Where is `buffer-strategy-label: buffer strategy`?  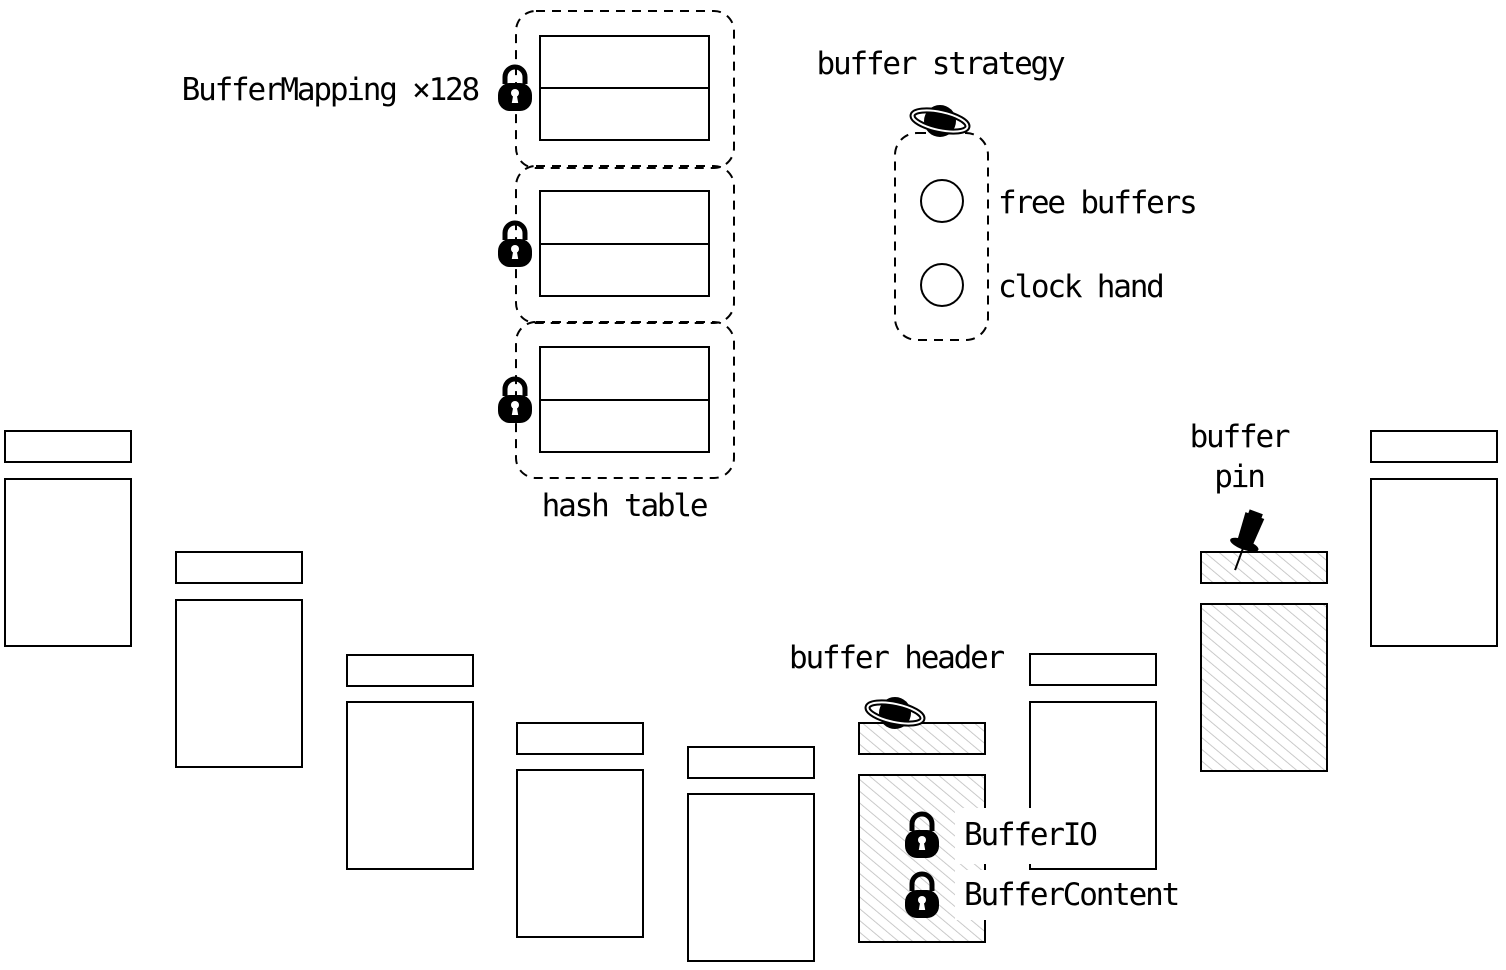
buffer-strategy-label: buffer strategy is located at coordinates (941, 64).